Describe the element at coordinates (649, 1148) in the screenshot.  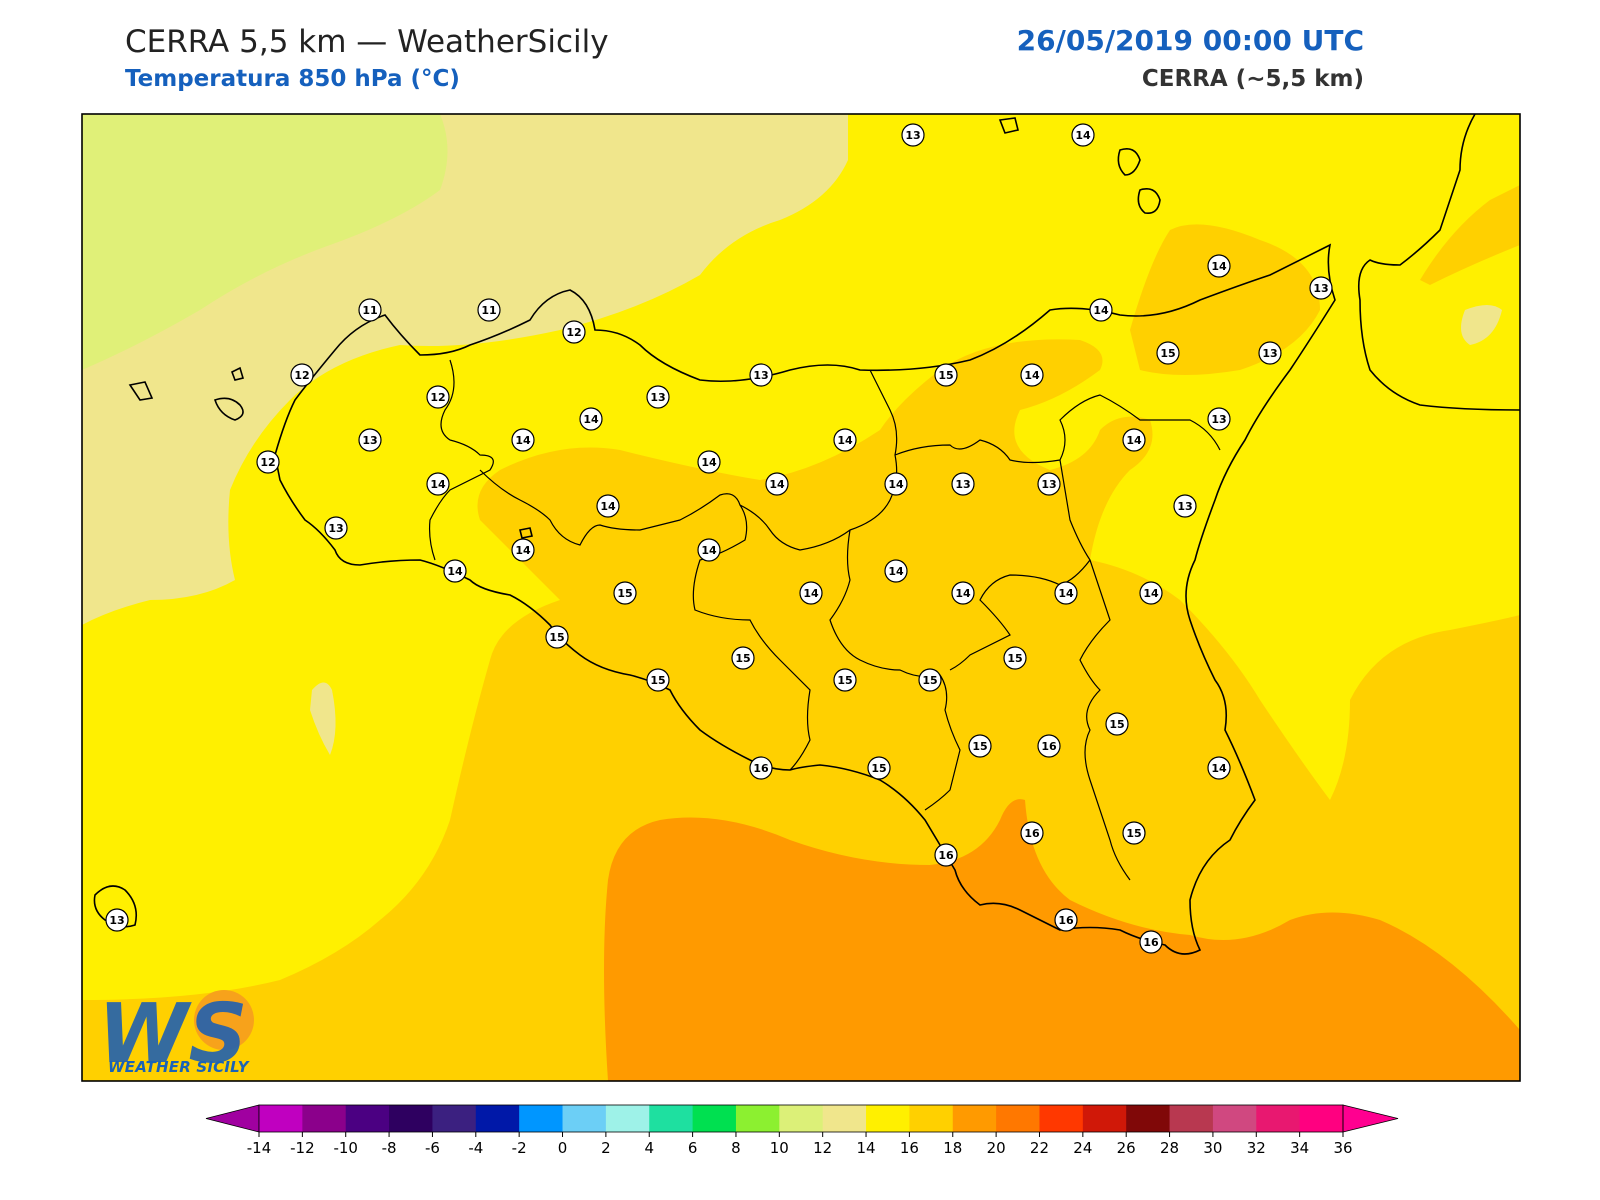
I see `colorbar-tick-label: 4` at that location.